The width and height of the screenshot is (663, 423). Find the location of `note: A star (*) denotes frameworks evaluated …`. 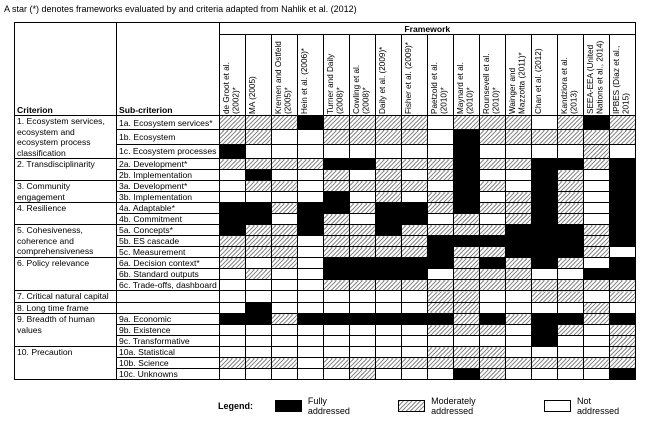

note: A star (*) denotes frameworks evaluated … is located at coordinates (180, 9).